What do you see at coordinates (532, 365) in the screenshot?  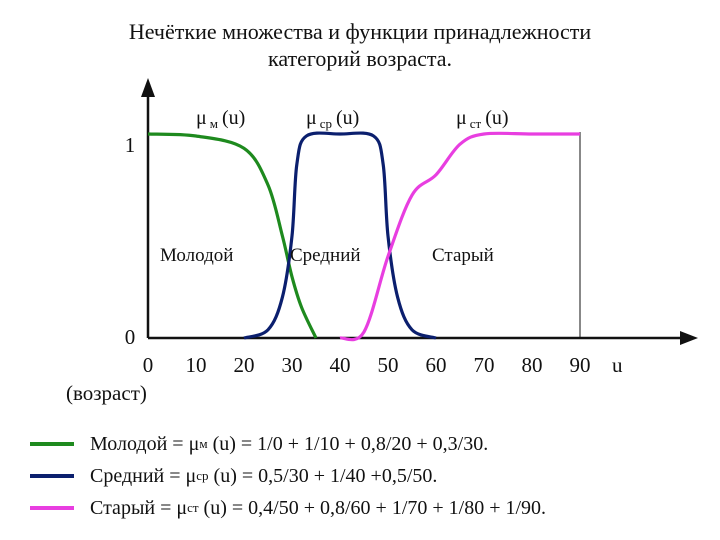 I see `x-tick-label: 80` at bounding box center [532, 365].